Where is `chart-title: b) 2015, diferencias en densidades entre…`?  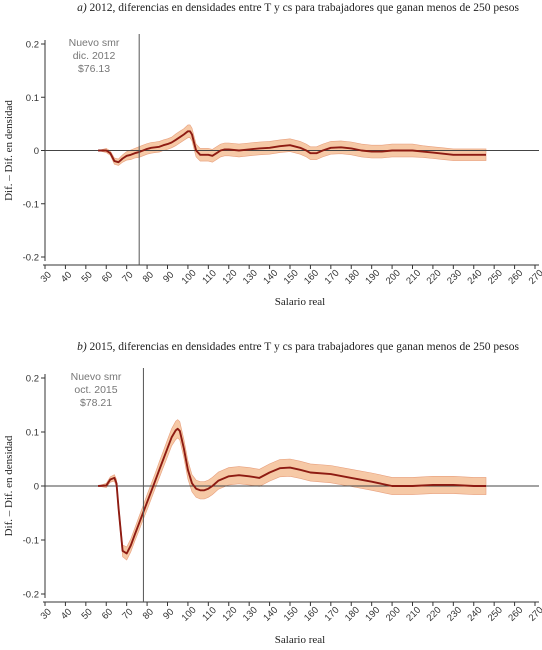 chart-title: b) 2015, diferencias en densidades entre… is located at coordinates (298, 347).